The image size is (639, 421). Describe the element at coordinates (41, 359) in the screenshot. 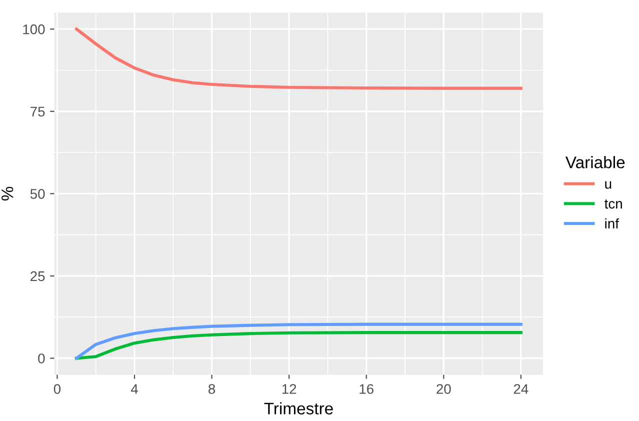

I see `y-tick-label: 0` at that location.